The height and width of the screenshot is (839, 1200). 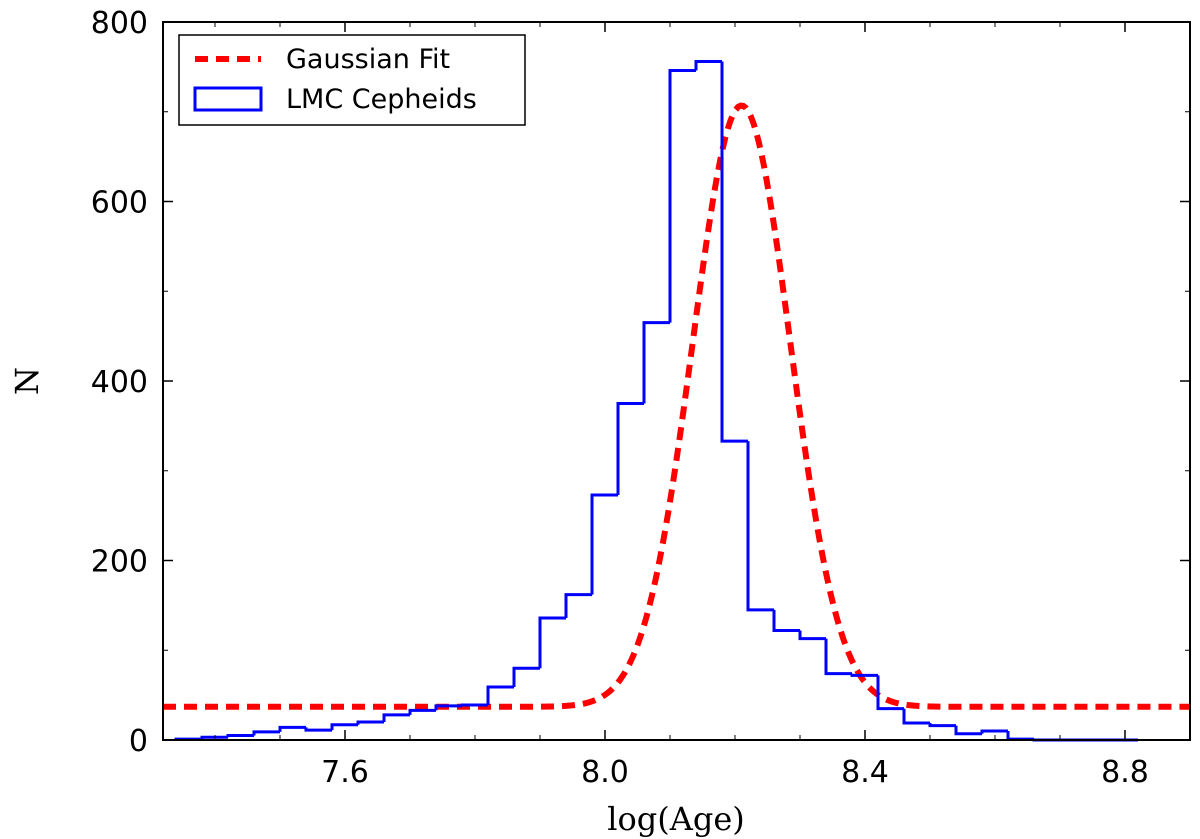 I want to click on y-tick-label: 400, so click(x=119, y=382).